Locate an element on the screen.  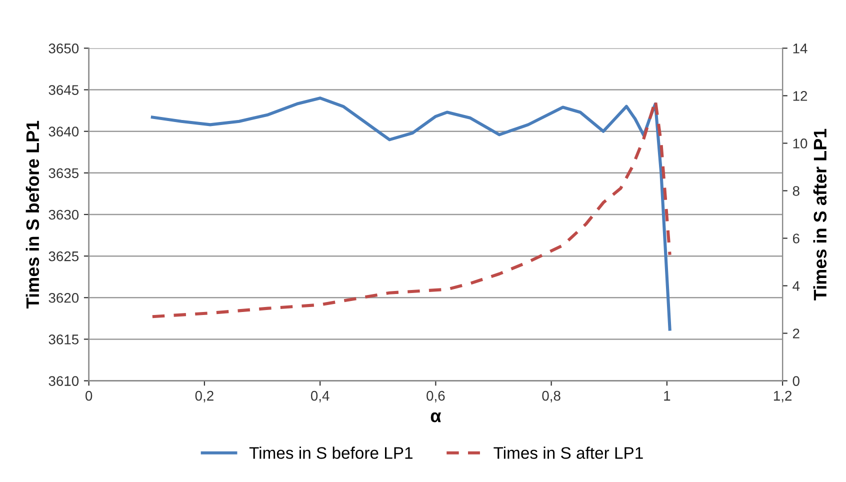
x-tick-label: 0,8 is located at coordinates (551, 396).